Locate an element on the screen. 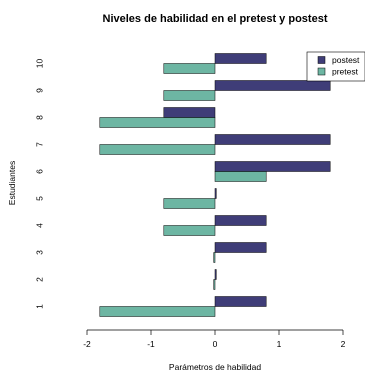  x-axis-label: Parámetros de habilidad is located at coordinates (215, 366).